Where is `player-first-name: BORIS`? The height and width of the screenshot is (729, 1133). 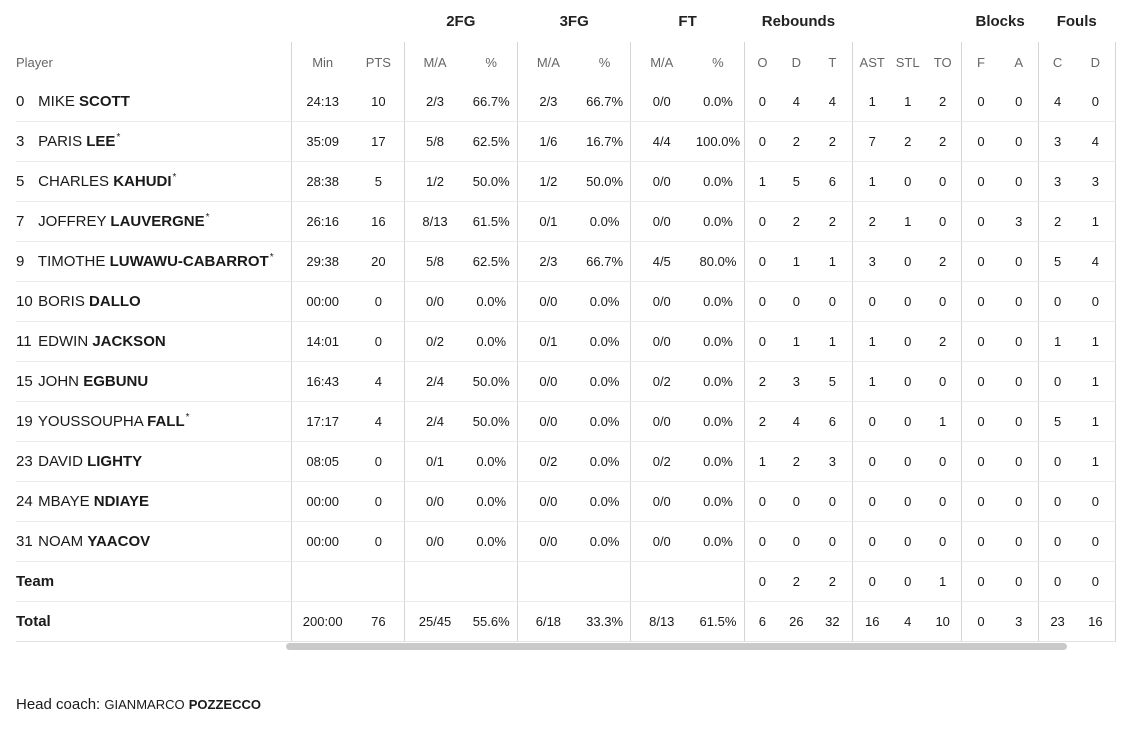
player-first-name: BORIS is located at coordinates (61, 301).